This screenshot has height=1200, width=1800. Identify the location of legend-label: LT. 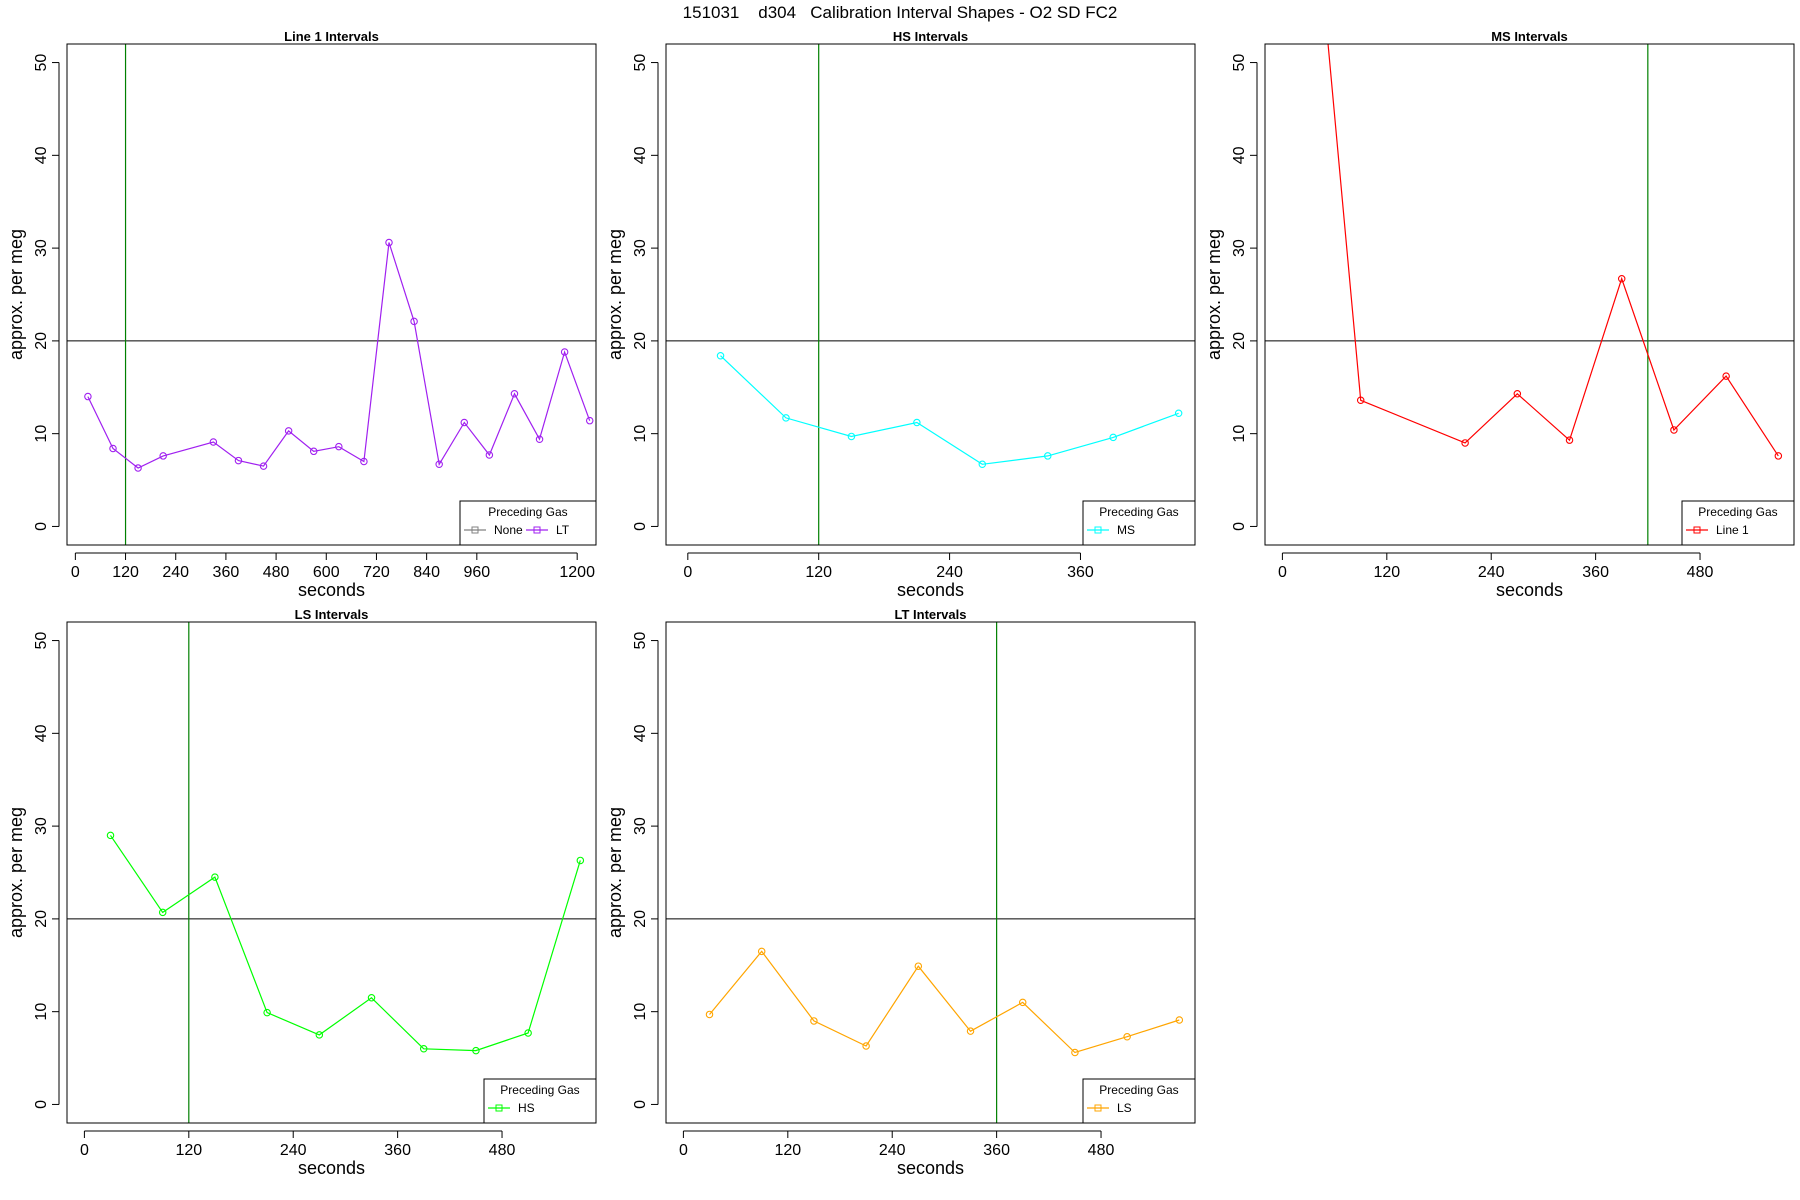
(563, 530).